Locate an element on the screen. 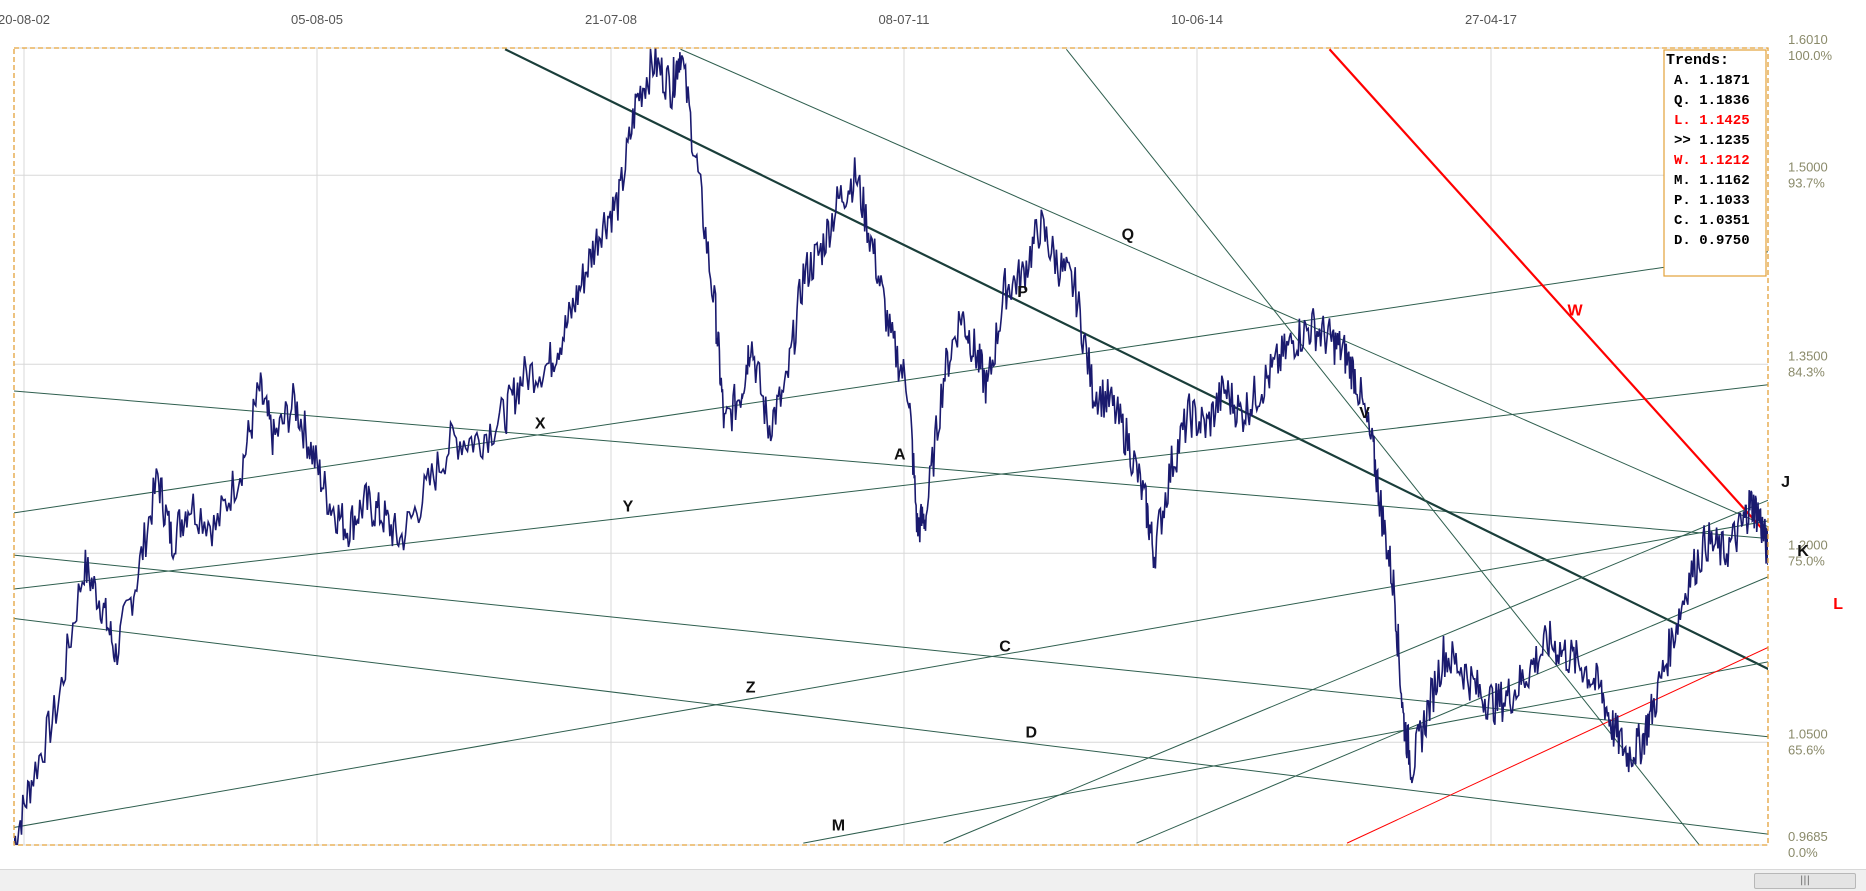 Image resolution: width=1866 pixels, height=891 pixels. trend-label-x: X is located at coordinates (540, 424).